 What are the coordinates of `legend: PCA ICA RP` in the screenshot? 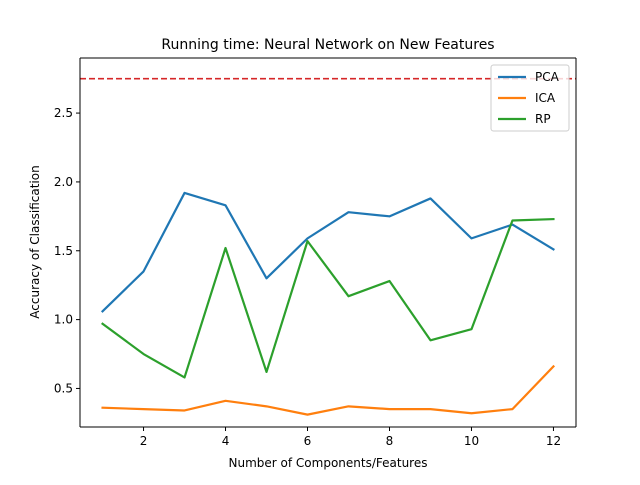 It's located at (530, 98).